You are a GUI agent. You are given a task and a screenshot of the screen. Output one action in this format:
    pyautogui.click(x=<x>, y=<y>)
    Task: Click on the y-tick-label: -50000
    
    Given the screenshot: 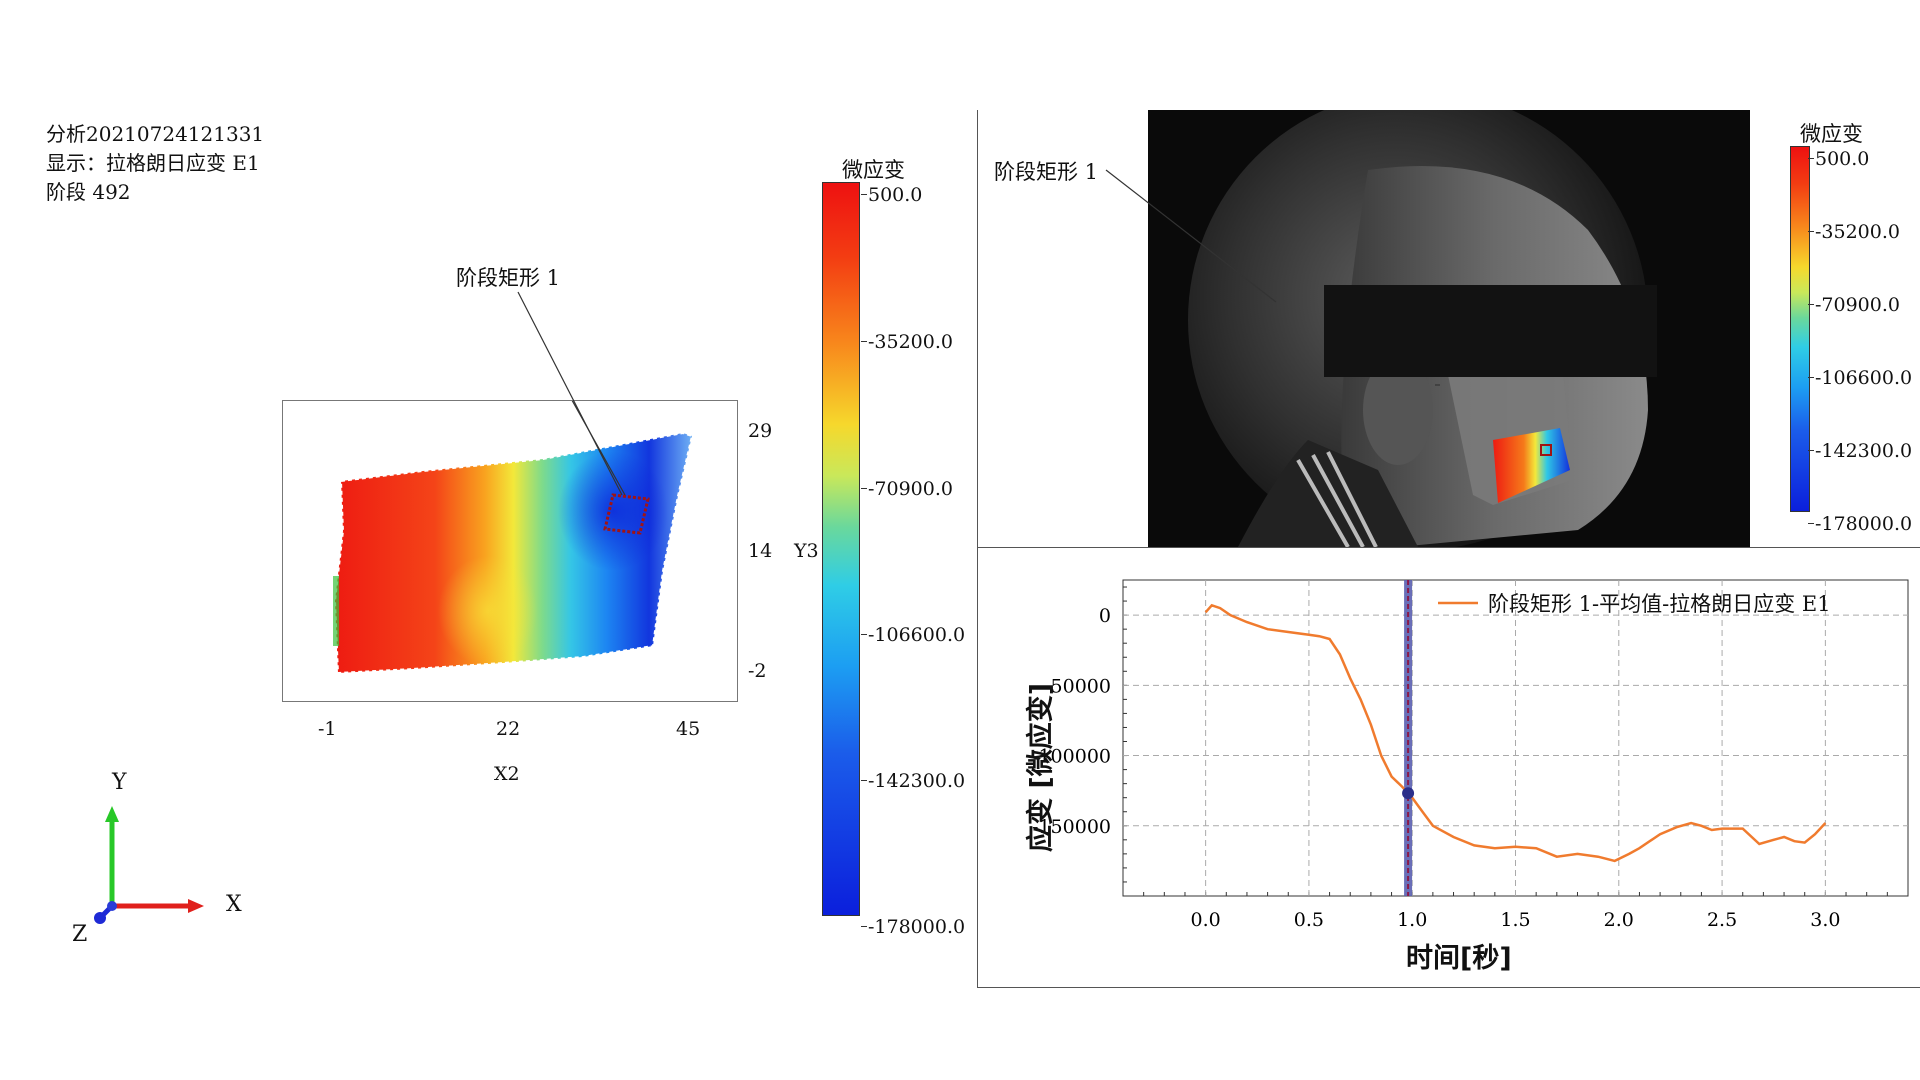 What is the action you would take?
    pyautogui.click(x=1077, y=686)
    